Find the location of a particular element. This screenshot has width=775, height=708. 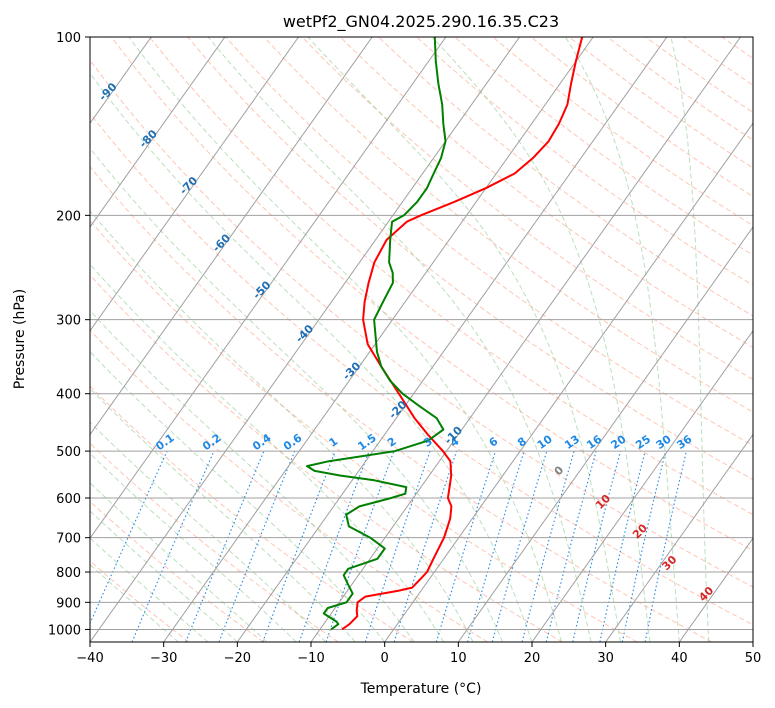

y-tick-label: 500 is located at coordinates (68, 452).